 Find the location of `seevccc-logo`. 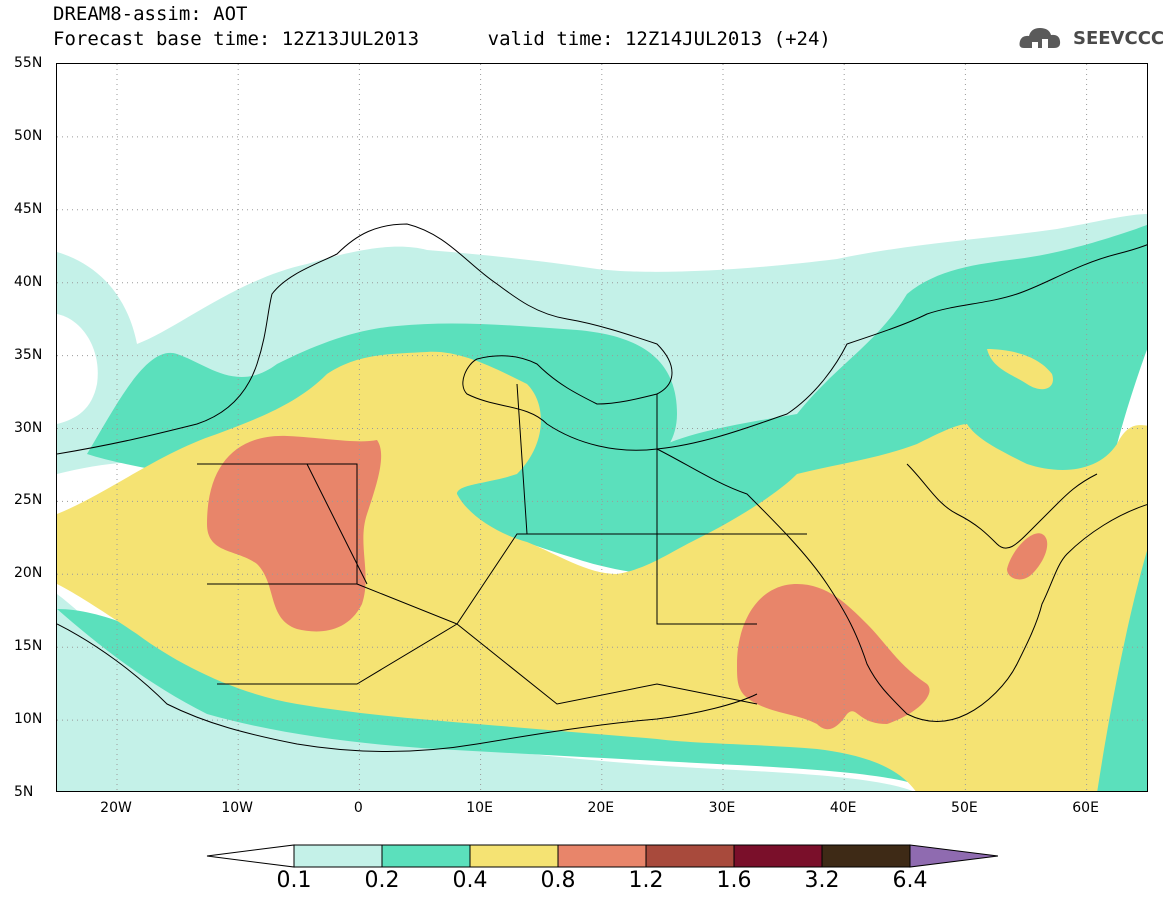

seevccc-logo is located at coordinates (1088, 39).